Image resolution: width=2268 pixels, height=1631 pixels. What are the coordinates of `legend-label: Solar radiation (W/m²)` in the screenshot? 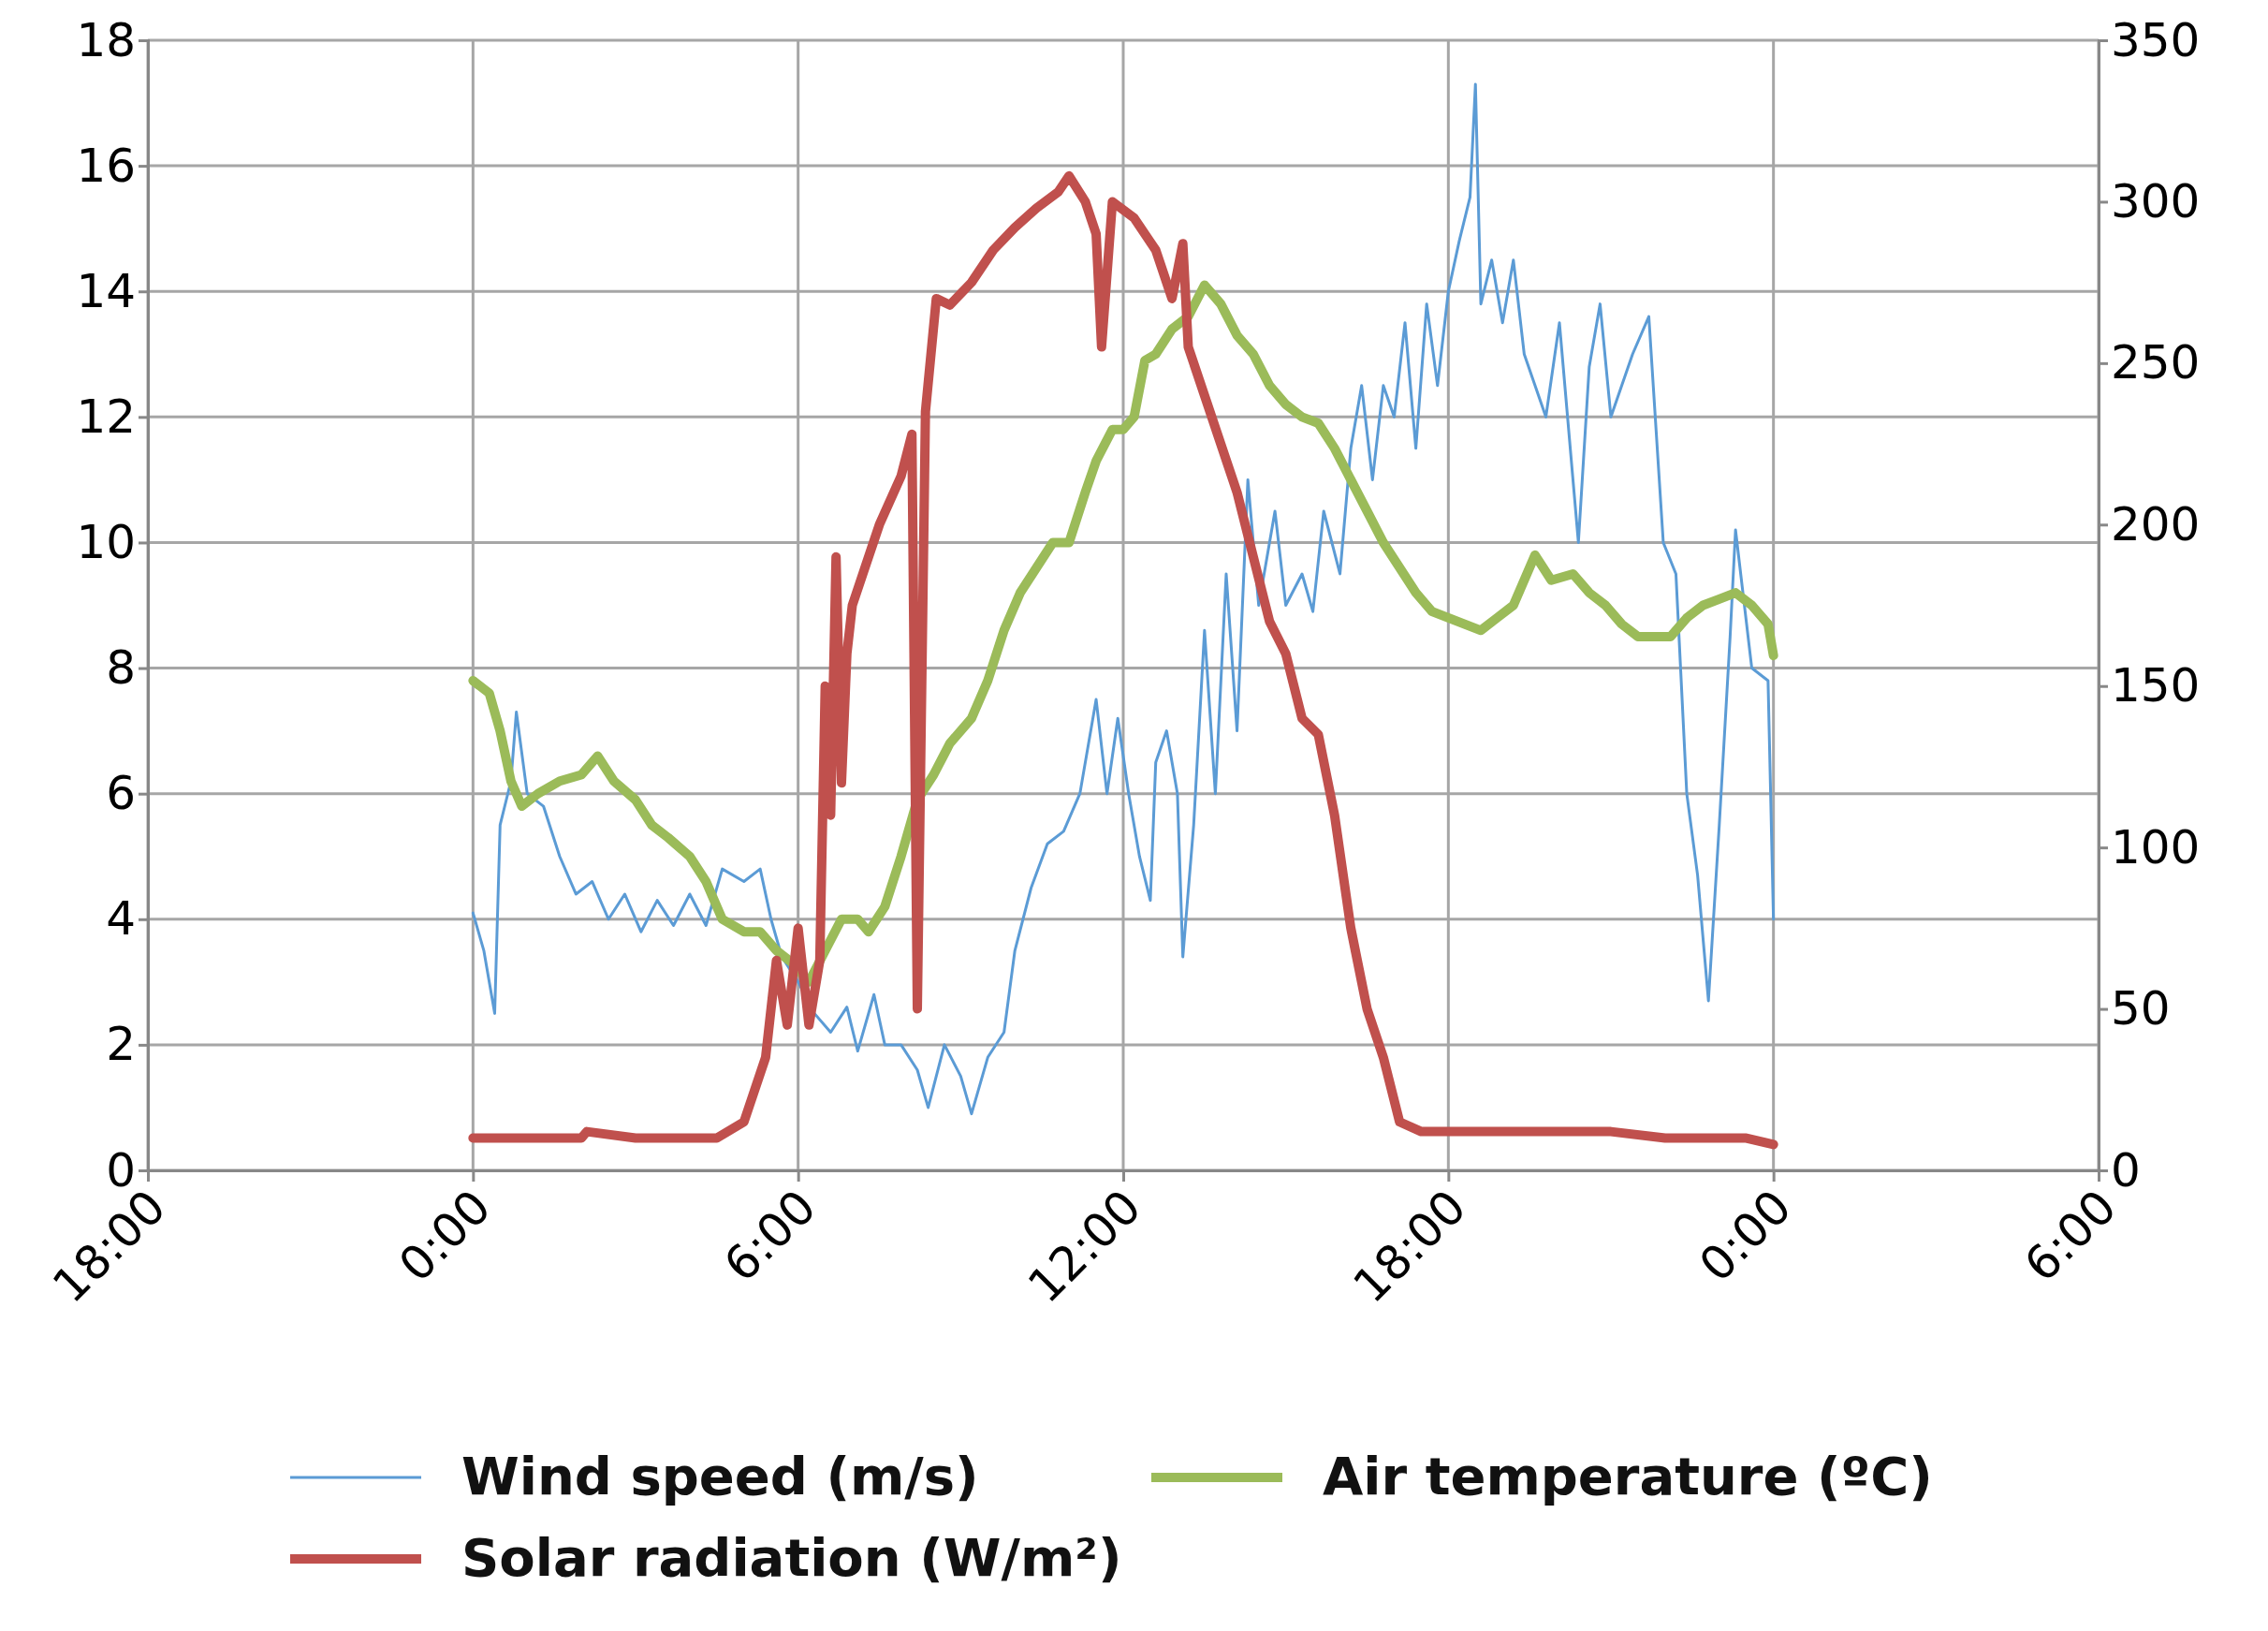 It's located at (791, 1557).